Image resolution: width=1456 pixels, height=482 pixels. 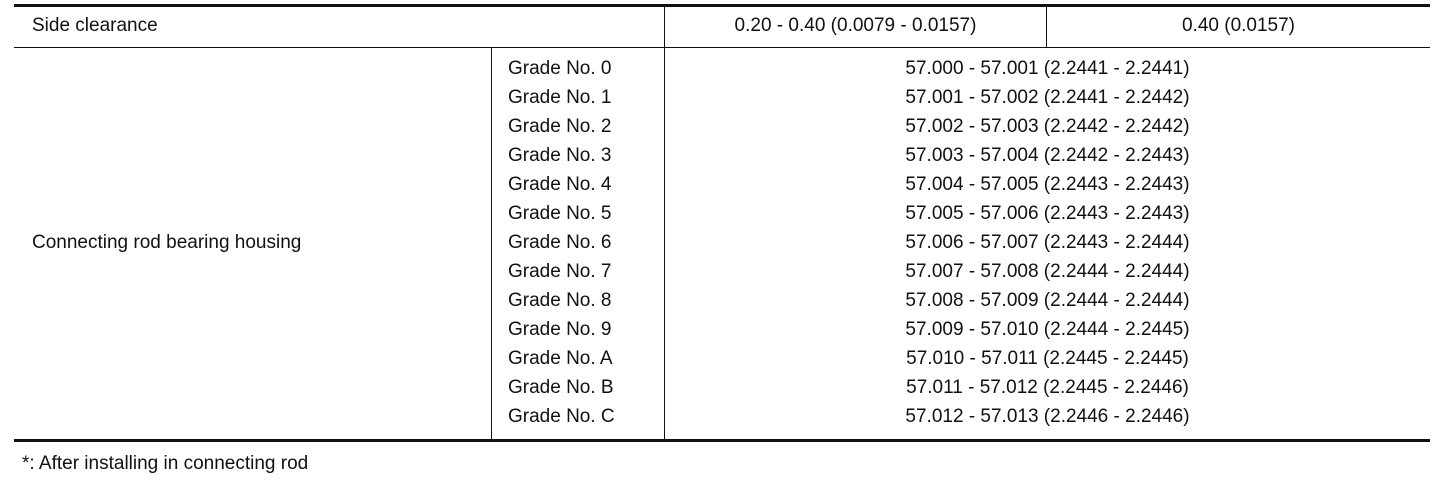 What do you see at coordinates (1047, 184) in the screenshot?
I see `grade-value: 57.004 - 57.005 (2.2443 - 2.2443)` at bounding box center [1047, 184].